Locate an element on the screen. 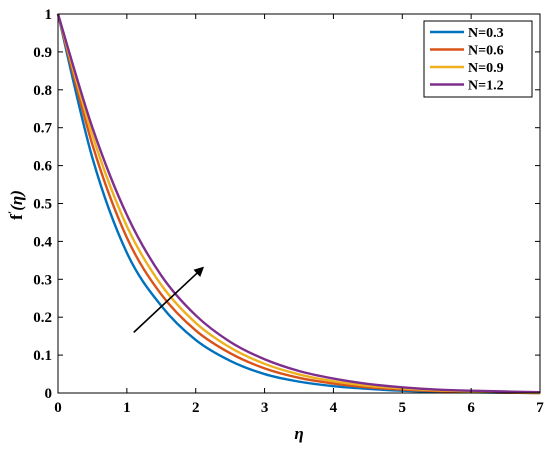 The width and height of the screenshot is (550, 451). x-axis-label: η is located at coordinates (298, 433).